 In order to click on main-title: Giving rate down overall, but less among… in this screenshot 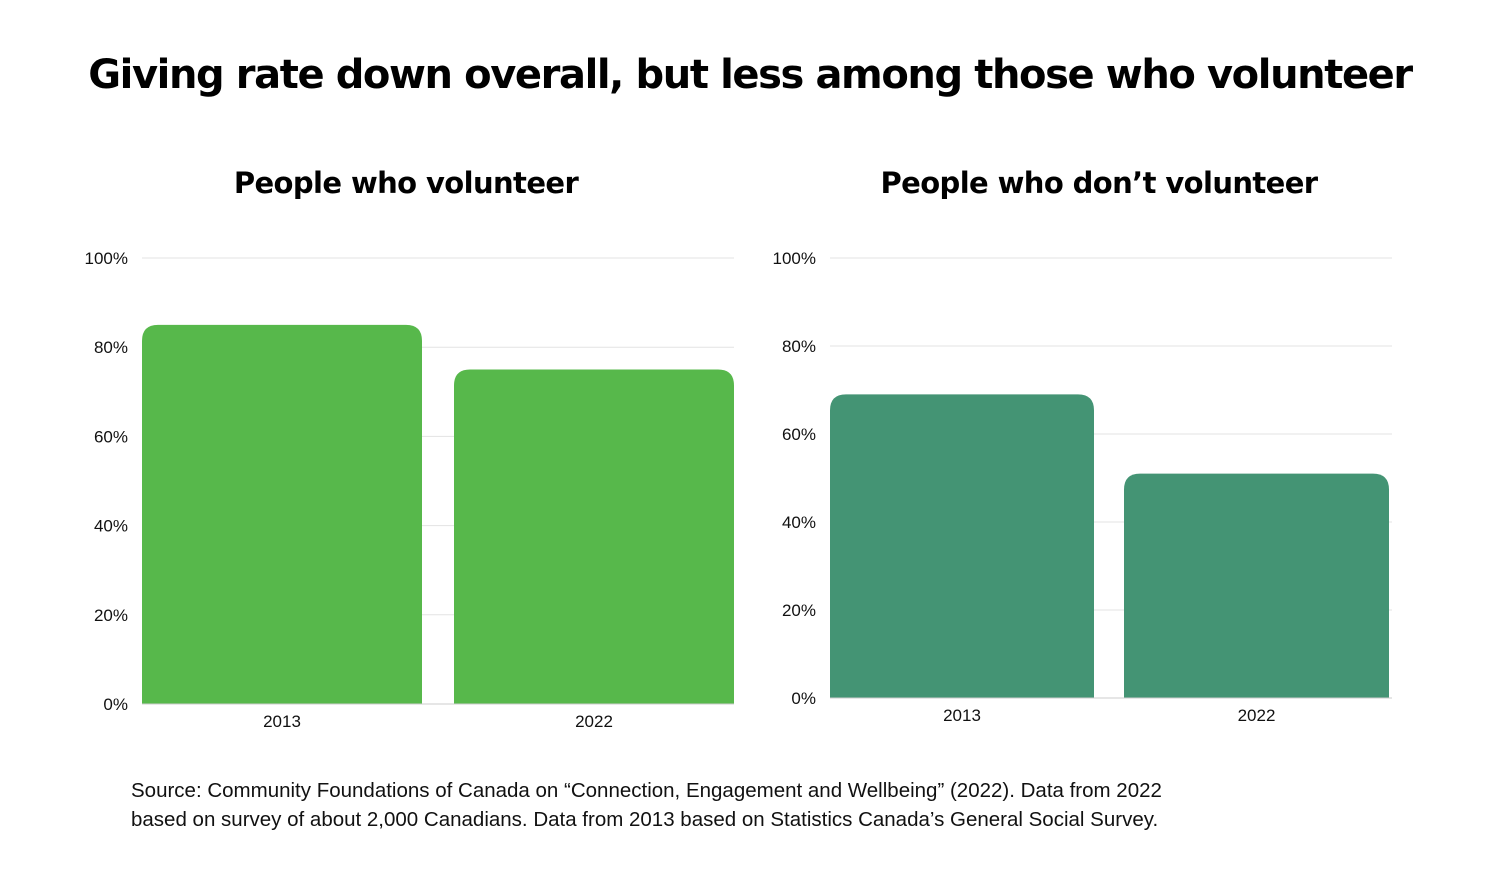, I will do `click(750, 75)`.